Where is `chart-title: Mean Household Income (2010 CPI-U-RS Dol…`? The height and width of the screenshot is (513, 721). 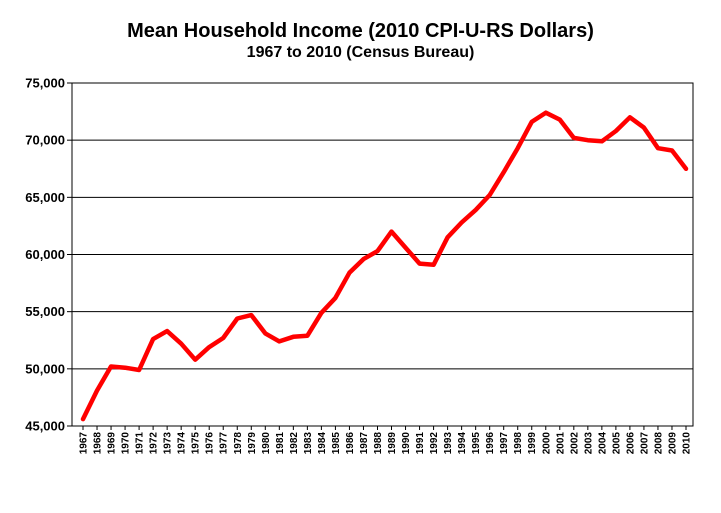 chart-title: Mean Household Income (2010 CPI-U-RS Dol… is located at coordinates (360, 31).